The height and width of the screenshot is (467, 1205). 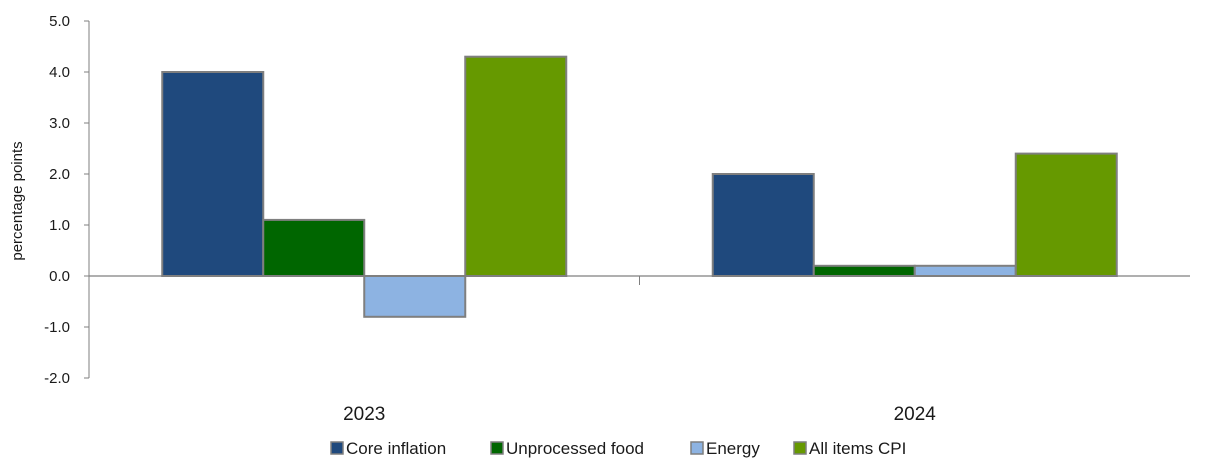 What do you see at coordinates (864, 270) in the screenshot?
I see `bar-unprocessed-food-2024` at bounding box center [864, 270].